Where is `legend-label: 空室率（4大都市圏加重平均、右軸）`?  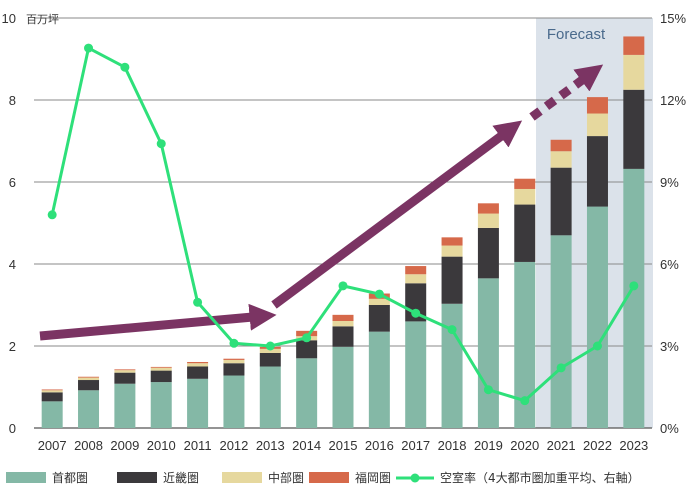
legend-label: 空室率（4大都市圏加重平均、右軸） is located at coordinates (540, 477).